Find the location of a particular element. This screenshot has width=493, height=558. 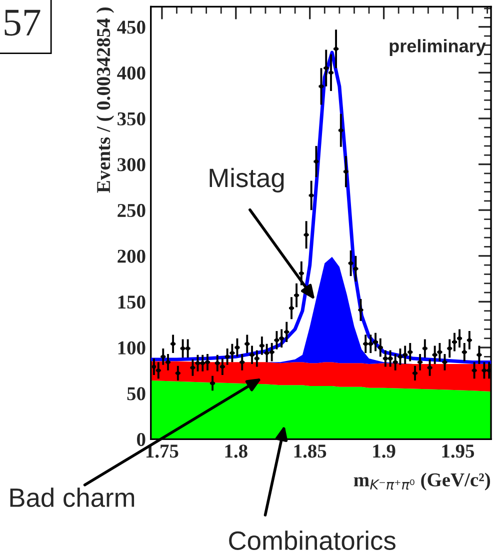

y-tick-label: 350 is located at coordinates (132, 119).